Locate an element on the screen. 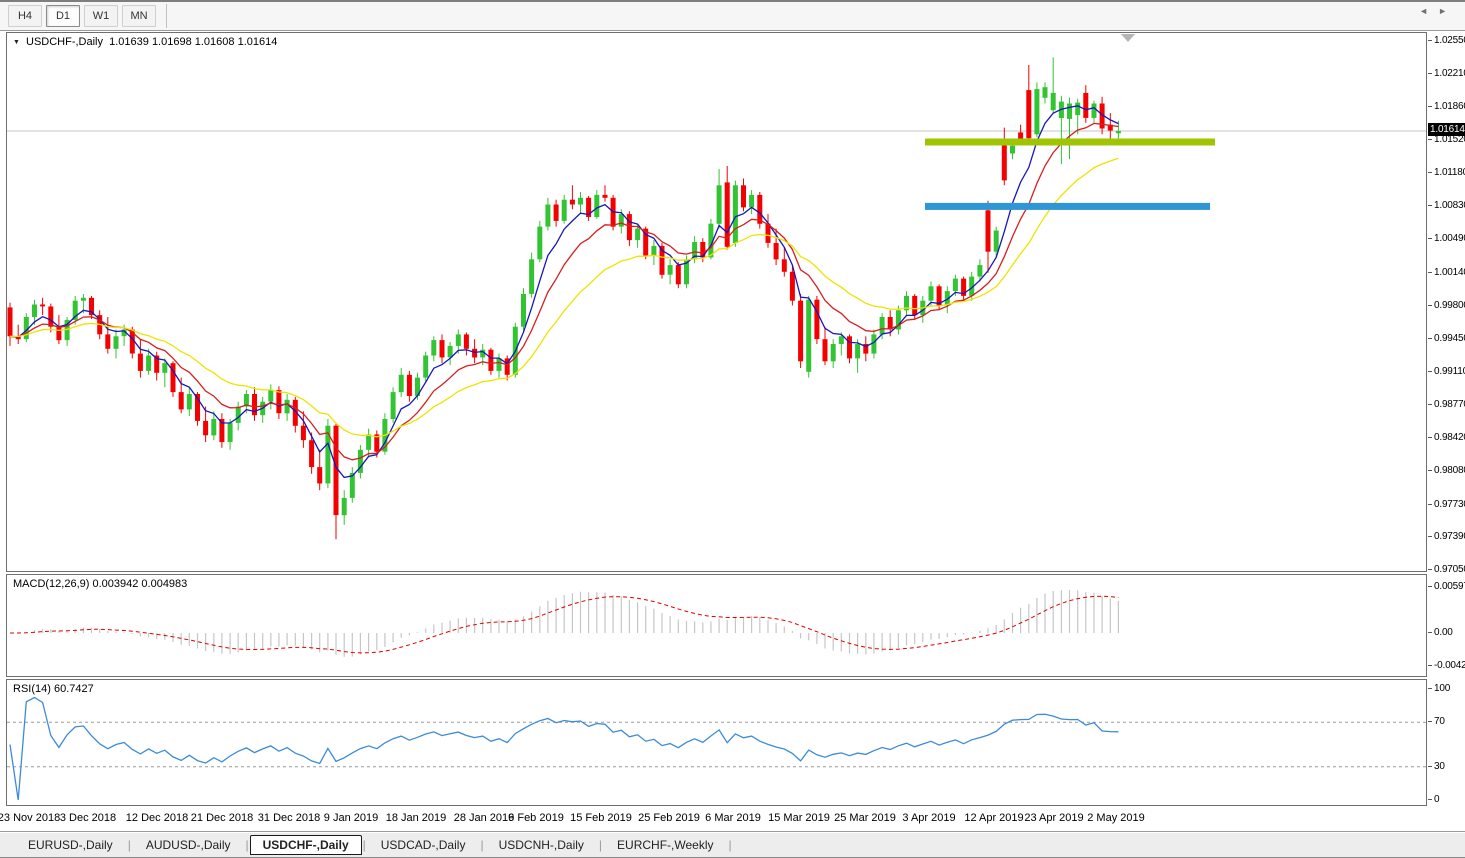  timeframe-toolbar: H4 D1 W1 MN is located at coordinates (732, 15).